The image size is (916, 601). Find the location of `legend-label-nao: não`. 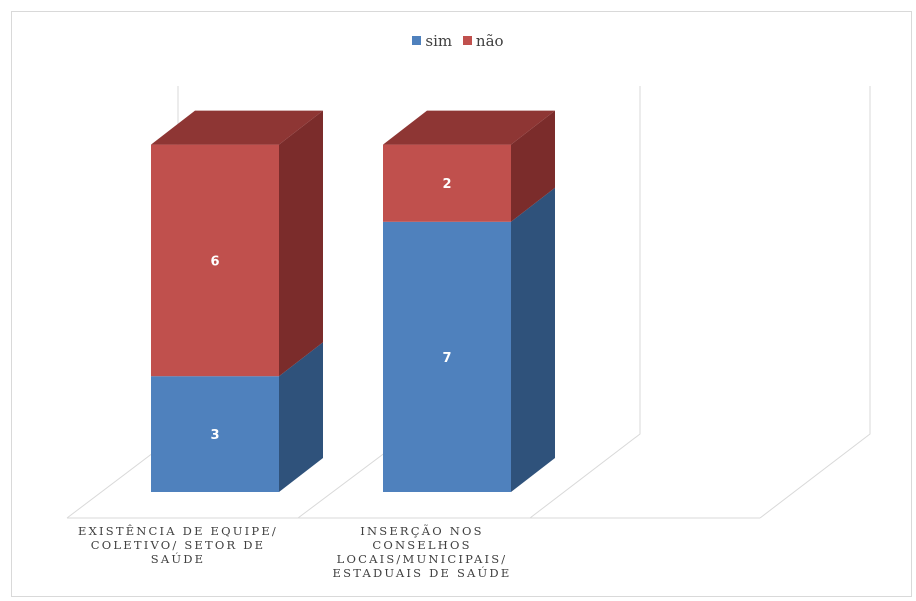

legend-label-nao: não is located at coordinates (489, 41).